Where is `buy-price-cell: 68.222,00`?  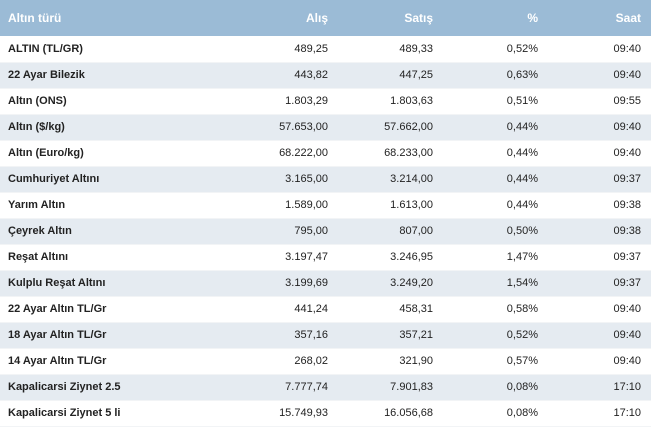 buy-price-cell: 68.222,00 is located at coordinates (259, 153).